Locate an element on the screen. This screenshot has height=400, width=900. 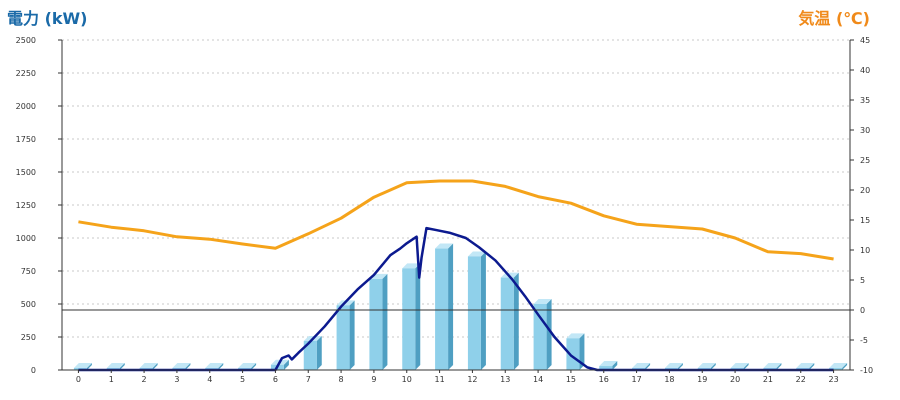
x-tick-label: 0 is located at coordinates (78, 379).